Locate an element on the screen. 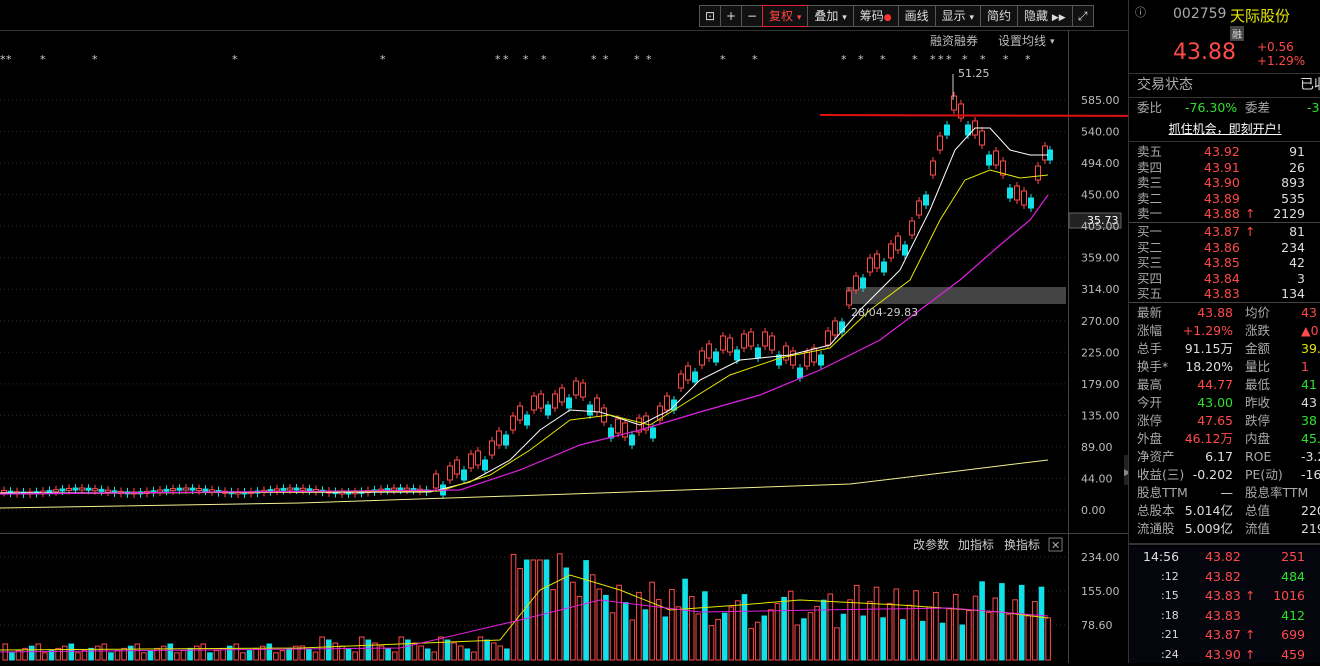 The height and width of the screenshot is (666, 1320). tick-row: 14:56 43.82 251 is located at coordinates (1228, 556).